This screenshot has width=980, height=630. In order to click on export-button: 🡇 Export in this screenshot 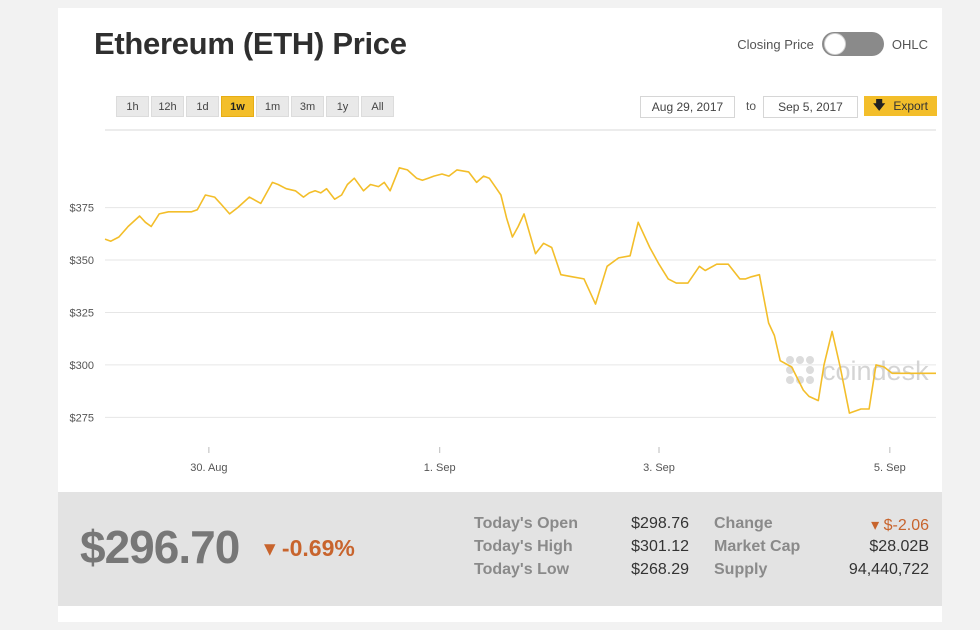, I will do `click(900, 106)`.